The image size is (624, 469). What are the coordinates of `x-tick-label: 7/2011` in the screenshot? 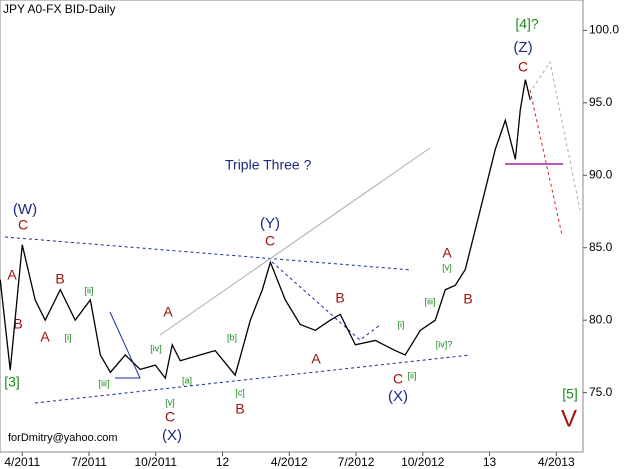 It's located at (89, 462).